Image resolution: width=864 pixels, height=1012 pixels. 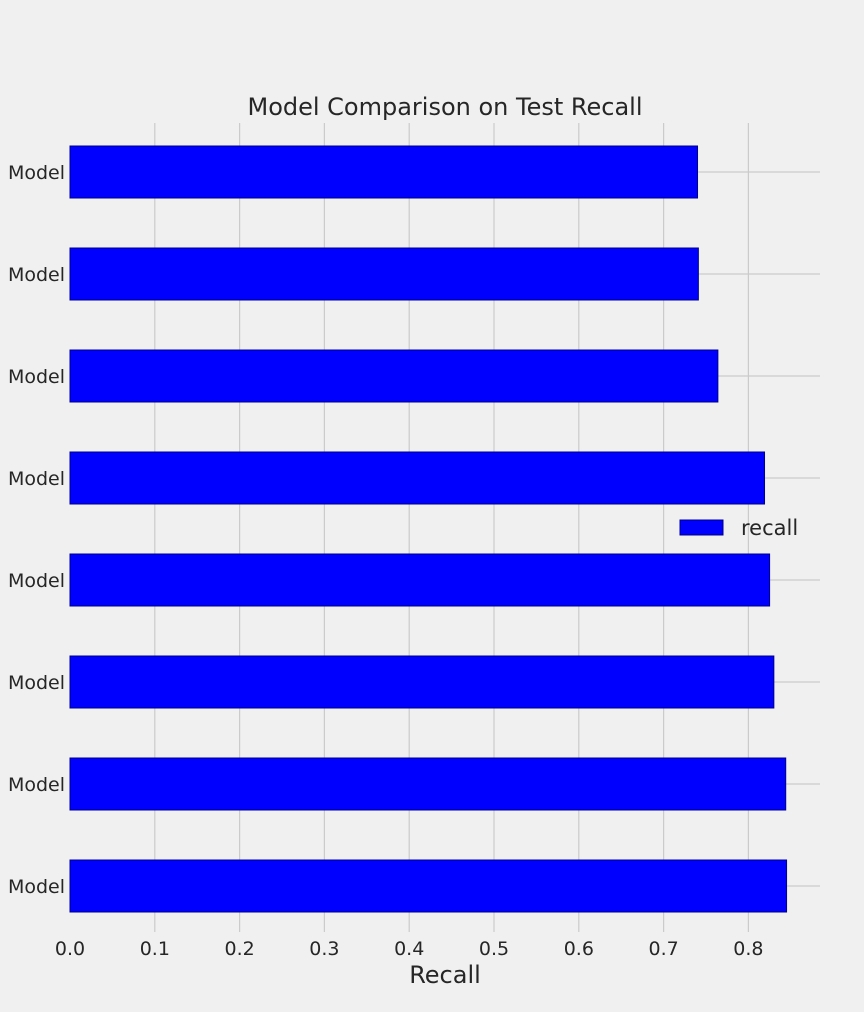 I want to click on y-tick-labels: Model Model Model Model Model Model Model Model, so click(x=36, y=530).